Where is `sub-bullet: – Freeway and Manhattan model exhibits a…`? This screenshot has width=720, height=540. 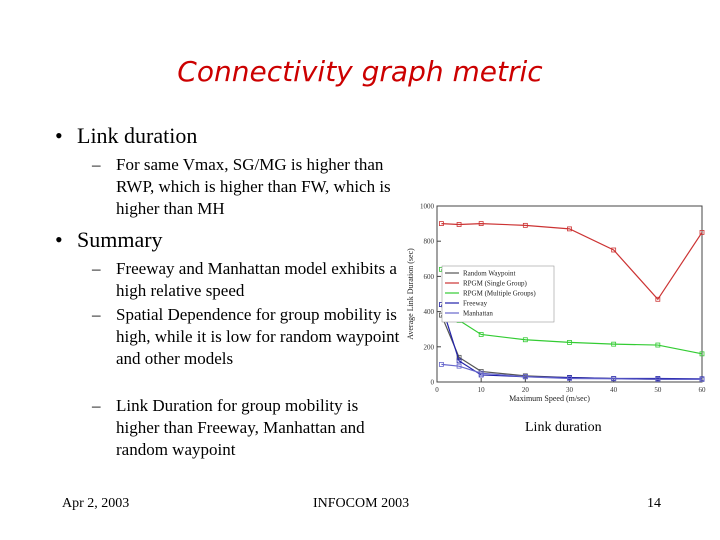 sub-bullet: – Freeway and Manhattan model exhibits a… is located at coordinates (247, 280).